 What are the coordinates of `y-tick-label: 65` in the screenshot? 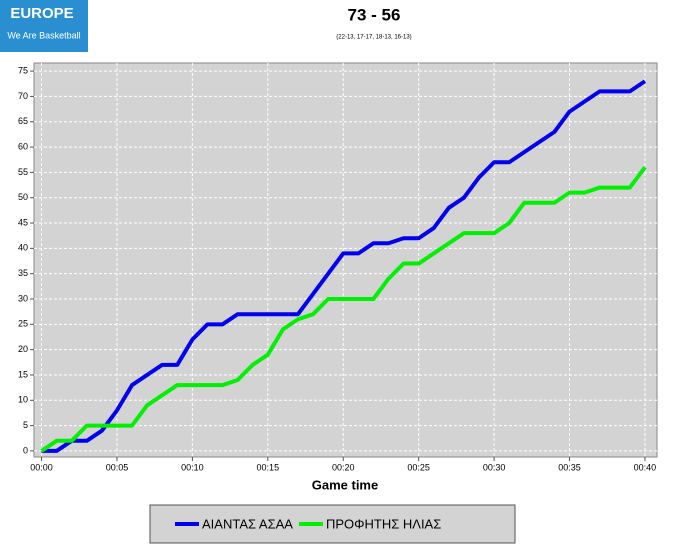 It's located at (23, 121).